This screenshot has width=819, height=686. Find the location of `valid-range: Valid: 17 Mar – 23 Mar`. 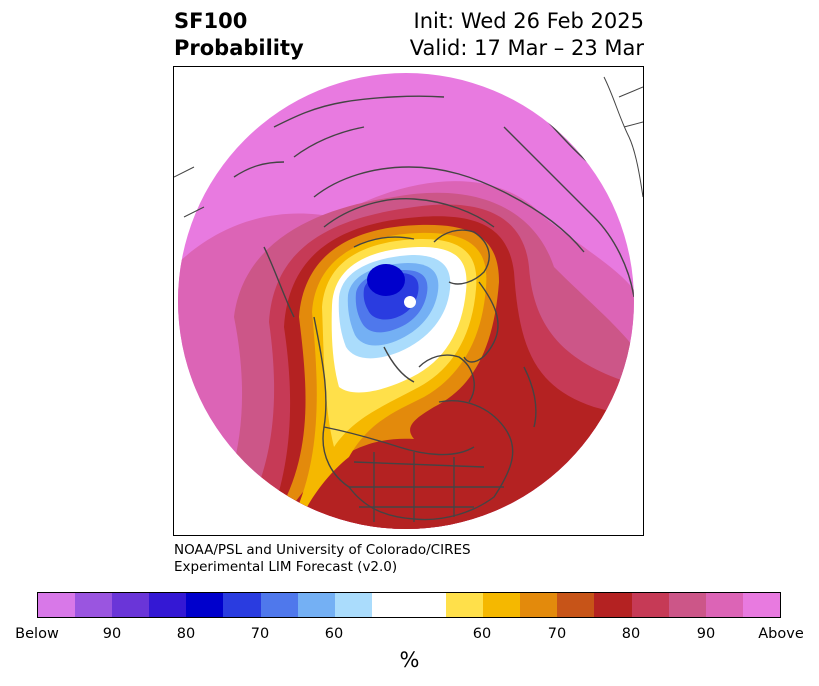

valid-range: Valid: 17 Mar – 23 Mar is located at coordinates (526, 48).